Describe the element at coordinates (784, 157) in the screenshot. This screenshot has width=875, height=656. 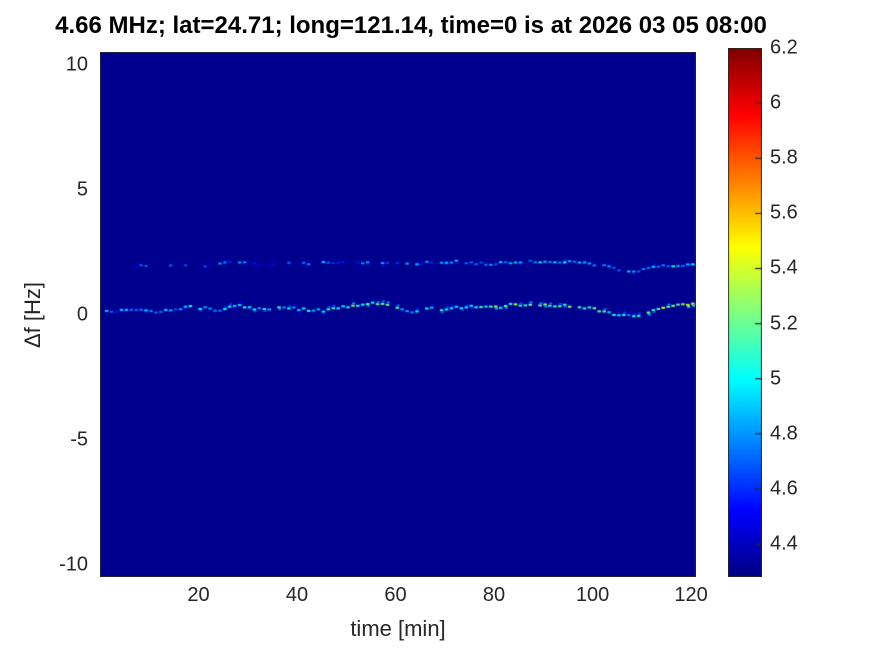
I see `colorbar-tick-label: 5.8` at that location.